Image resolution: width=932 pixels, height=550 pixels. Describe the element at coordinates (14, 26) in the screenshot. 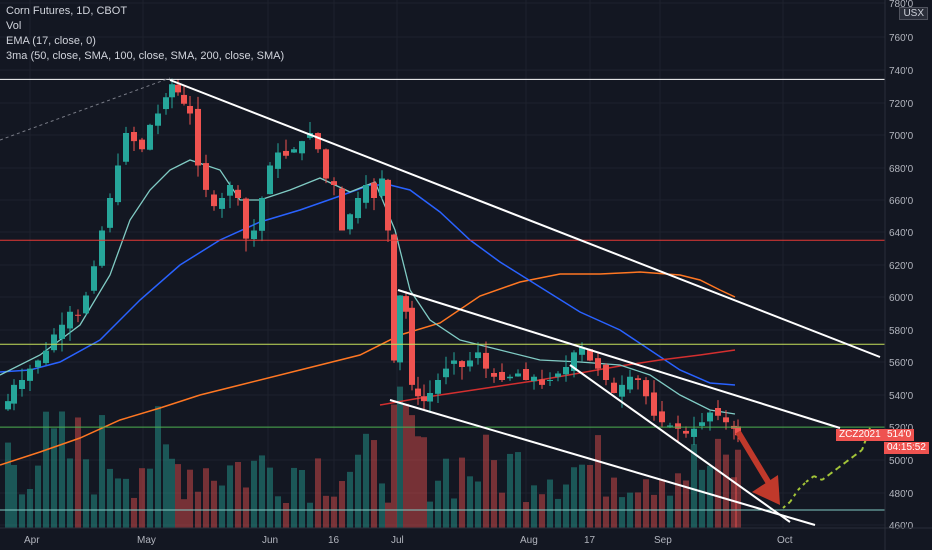

I see `legend-vol: Vol` at that location.